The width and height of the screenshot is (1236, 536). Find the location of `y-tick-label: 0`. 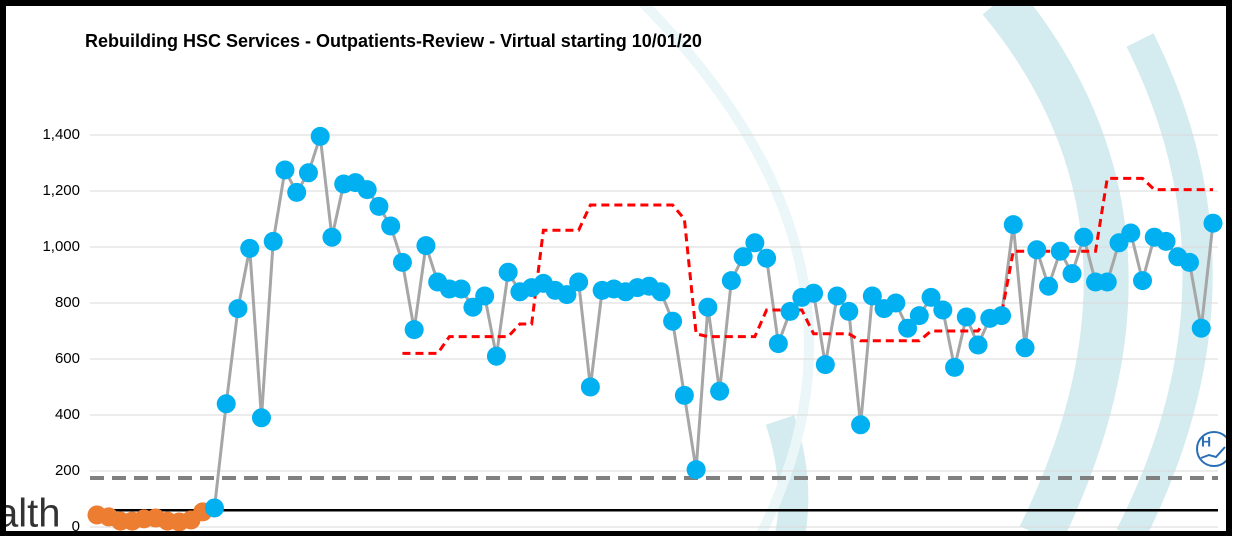

y-tick-label: 0 is located at coordinates (76, 526).